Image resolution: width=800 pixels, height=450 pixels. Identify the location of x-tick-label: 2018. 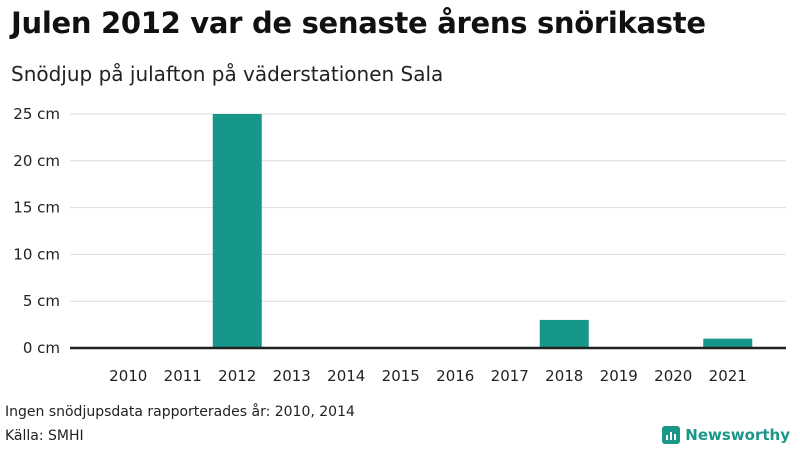
(564, 376).